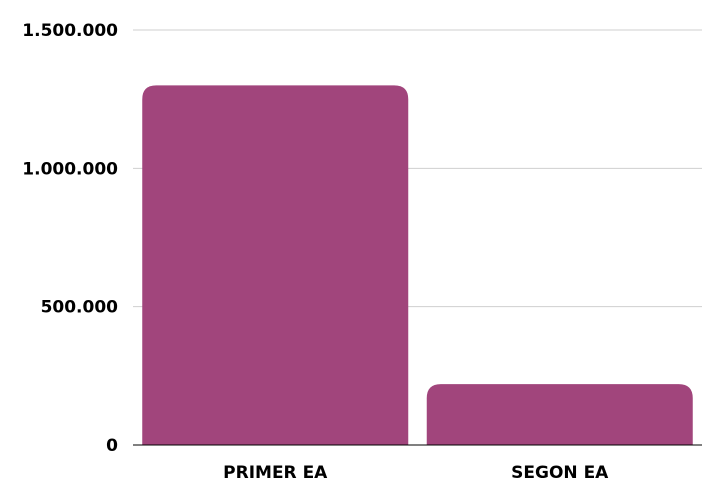 The image size is (702, 479). What do you see at coordinates (70, 238) in the screenshot?
I see `y-axis-tick-labels: 0 500.000 1.000.000 1.500.000` at bounding box center [70, 238].